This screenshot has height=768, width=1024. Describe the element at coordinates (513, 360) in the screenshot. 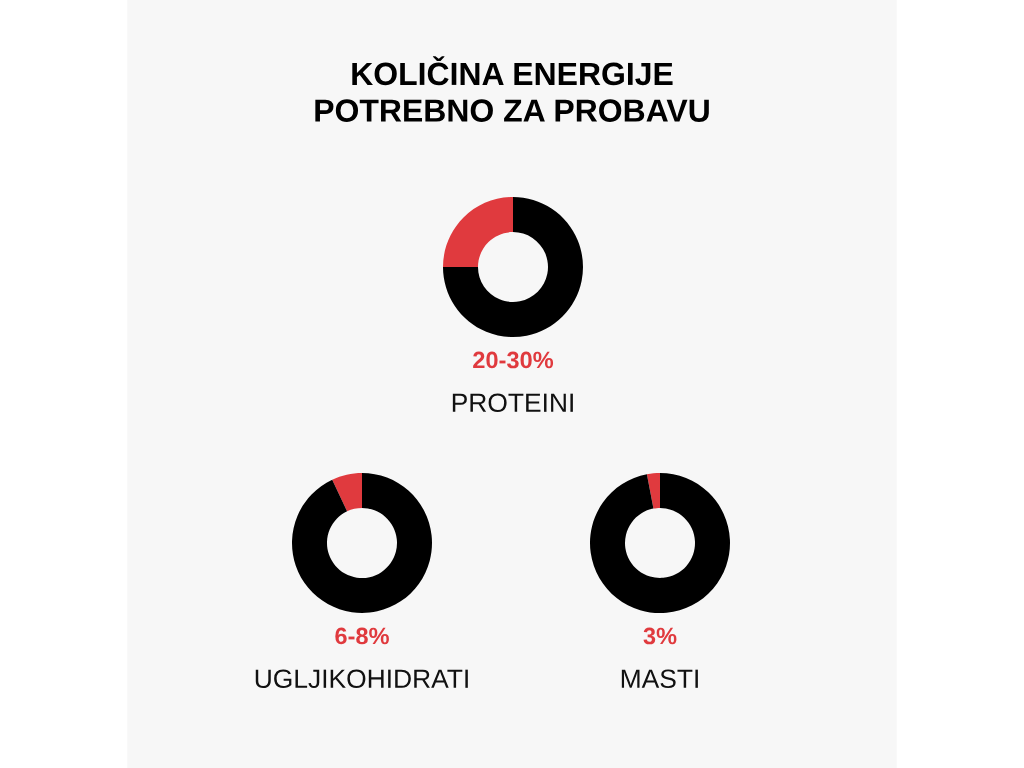

I see `text: 20-30%` at that location.